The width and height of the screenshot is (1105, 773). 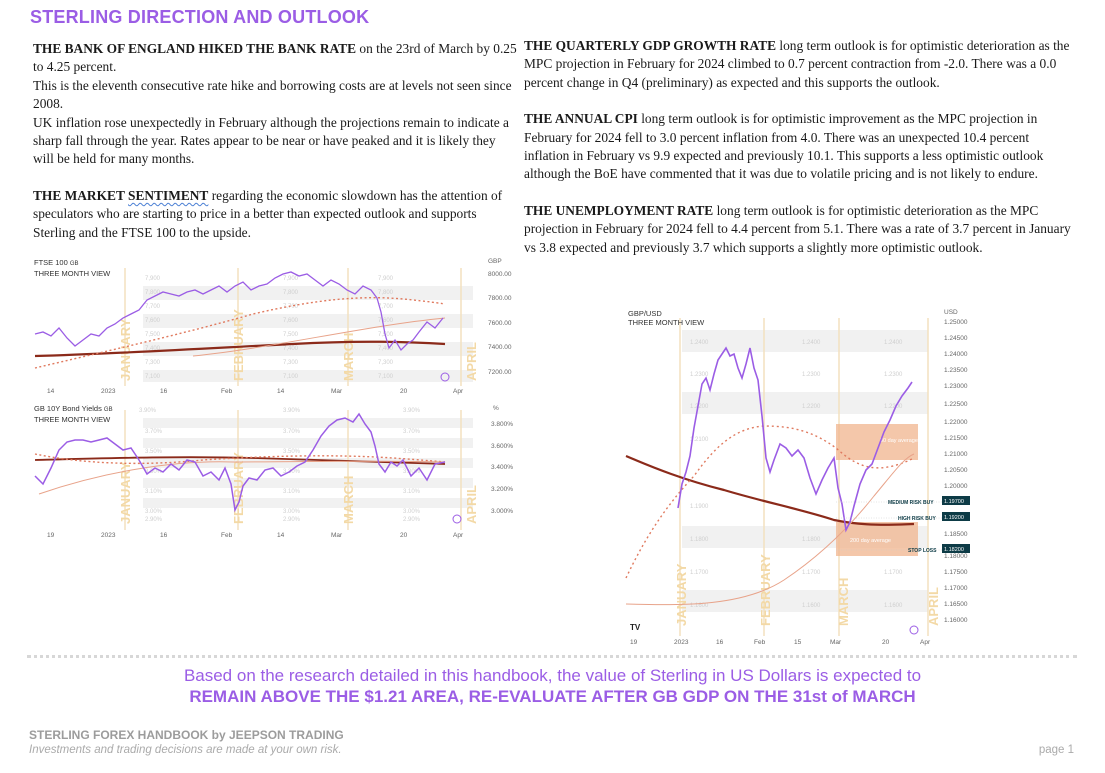 I want to click on high-risk-buy-label: HIGH RISK BUY, so click(x=917, y=519).